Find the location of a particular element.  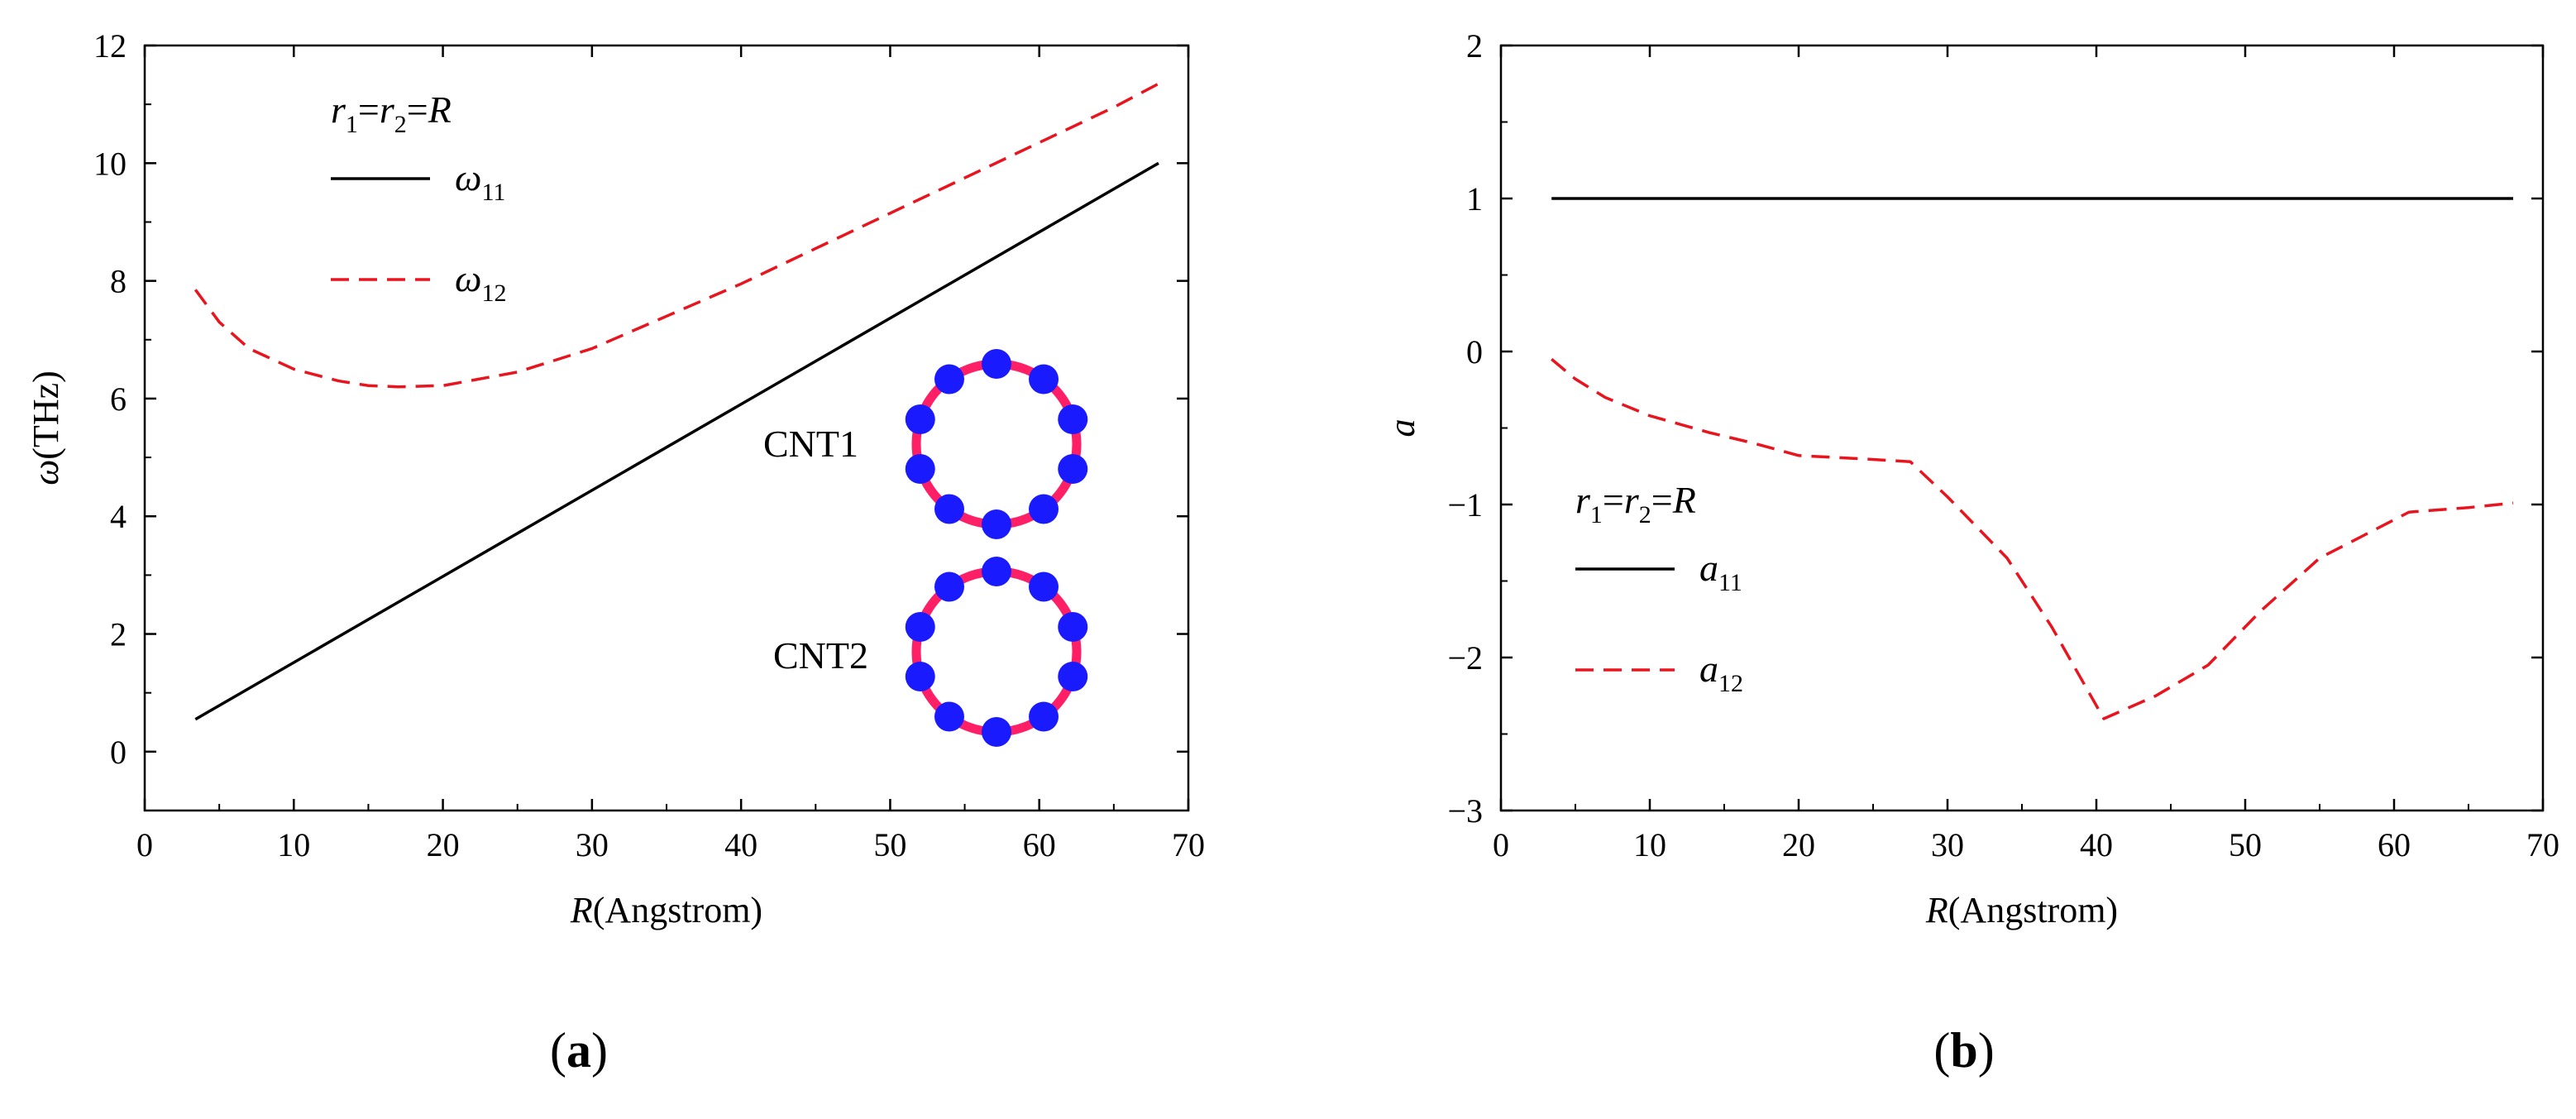

cnt2-label-text: CNT is located at coordinates (811, 655).